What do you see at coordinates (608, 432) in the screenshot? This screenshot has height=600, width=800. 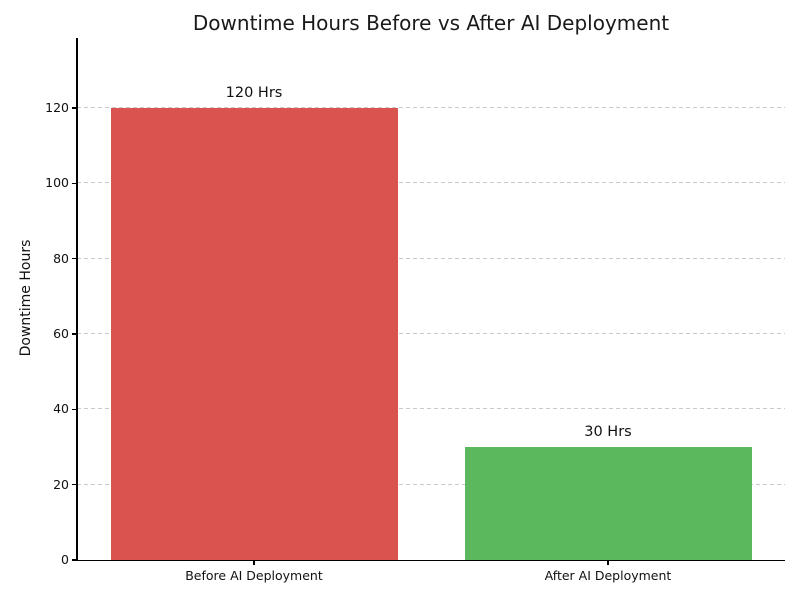 I see `bar-value-label-1: 30 Hrs` at bounding box center [608, 432].